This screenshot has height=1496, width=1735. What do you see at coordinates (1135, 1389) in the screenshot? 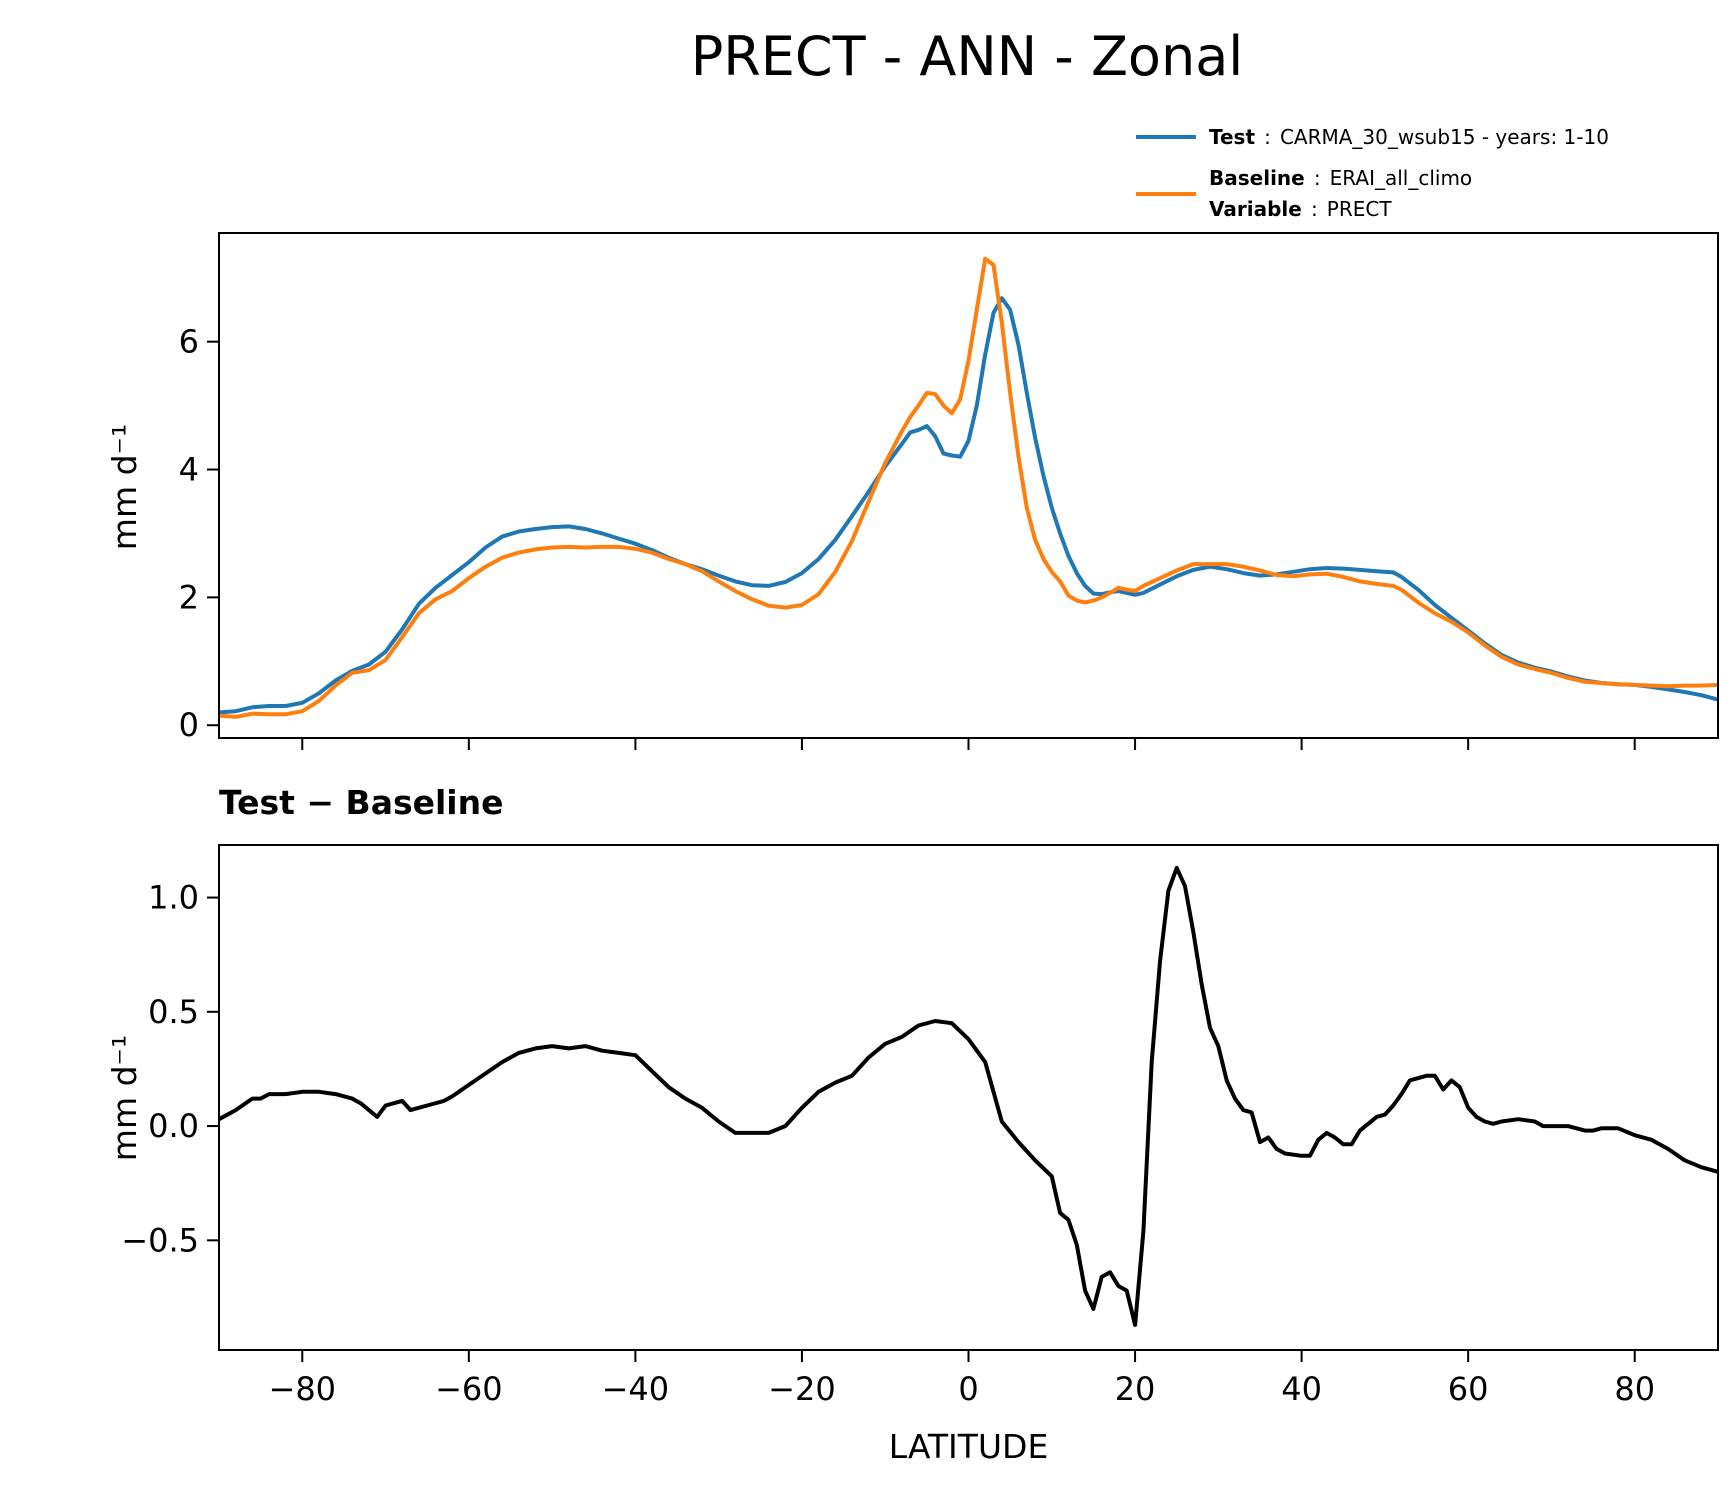
I see `diff-xtick-label: 20` at bounding box center [1135, 1389].